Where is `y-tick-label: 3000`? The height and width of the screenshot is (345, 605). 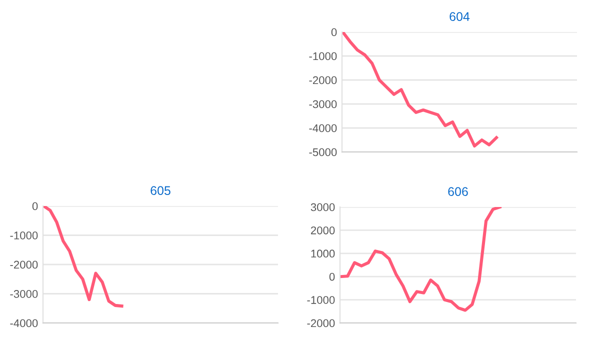 y-tick-label: 3000 is located at coordinates (322, 207).